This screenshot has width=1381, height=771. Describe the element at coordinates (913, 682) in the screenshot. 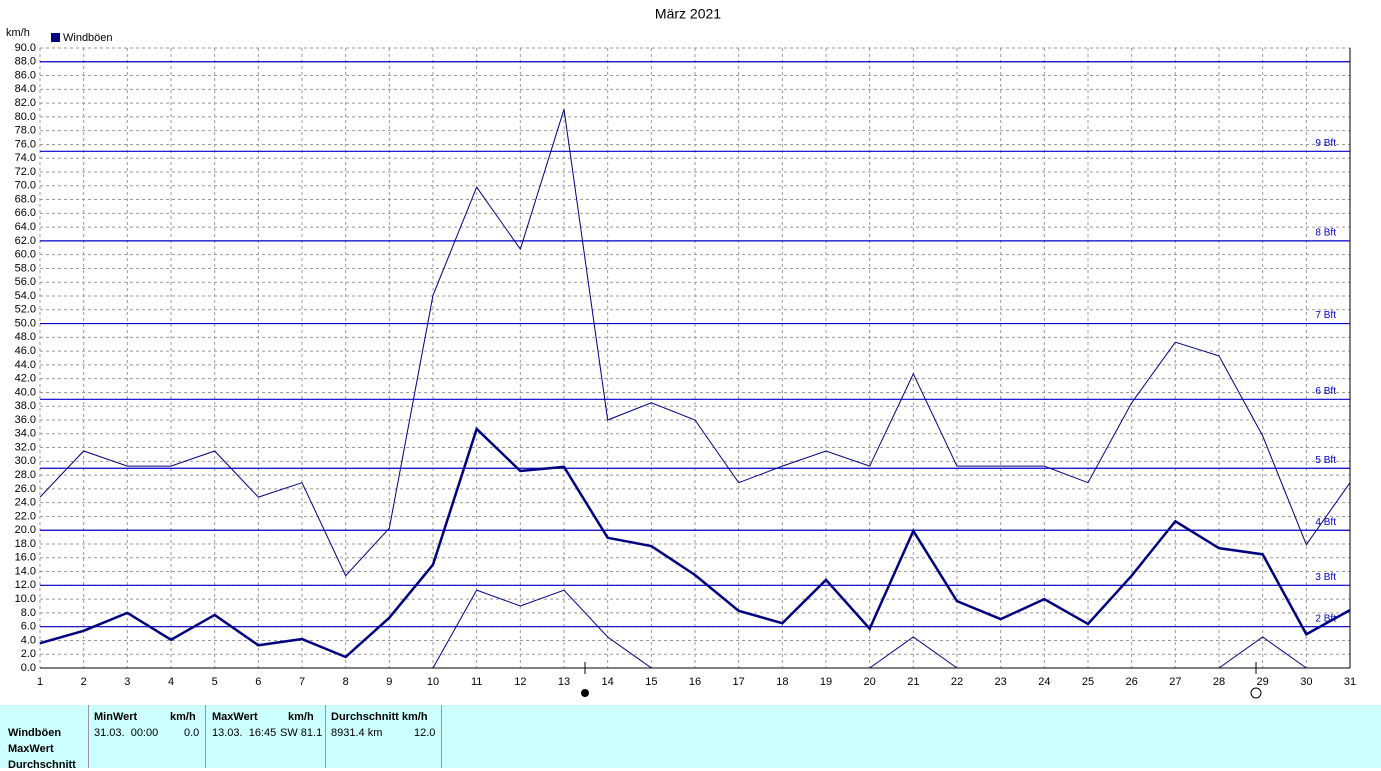

I see `x-tick-label: 21` at that location.